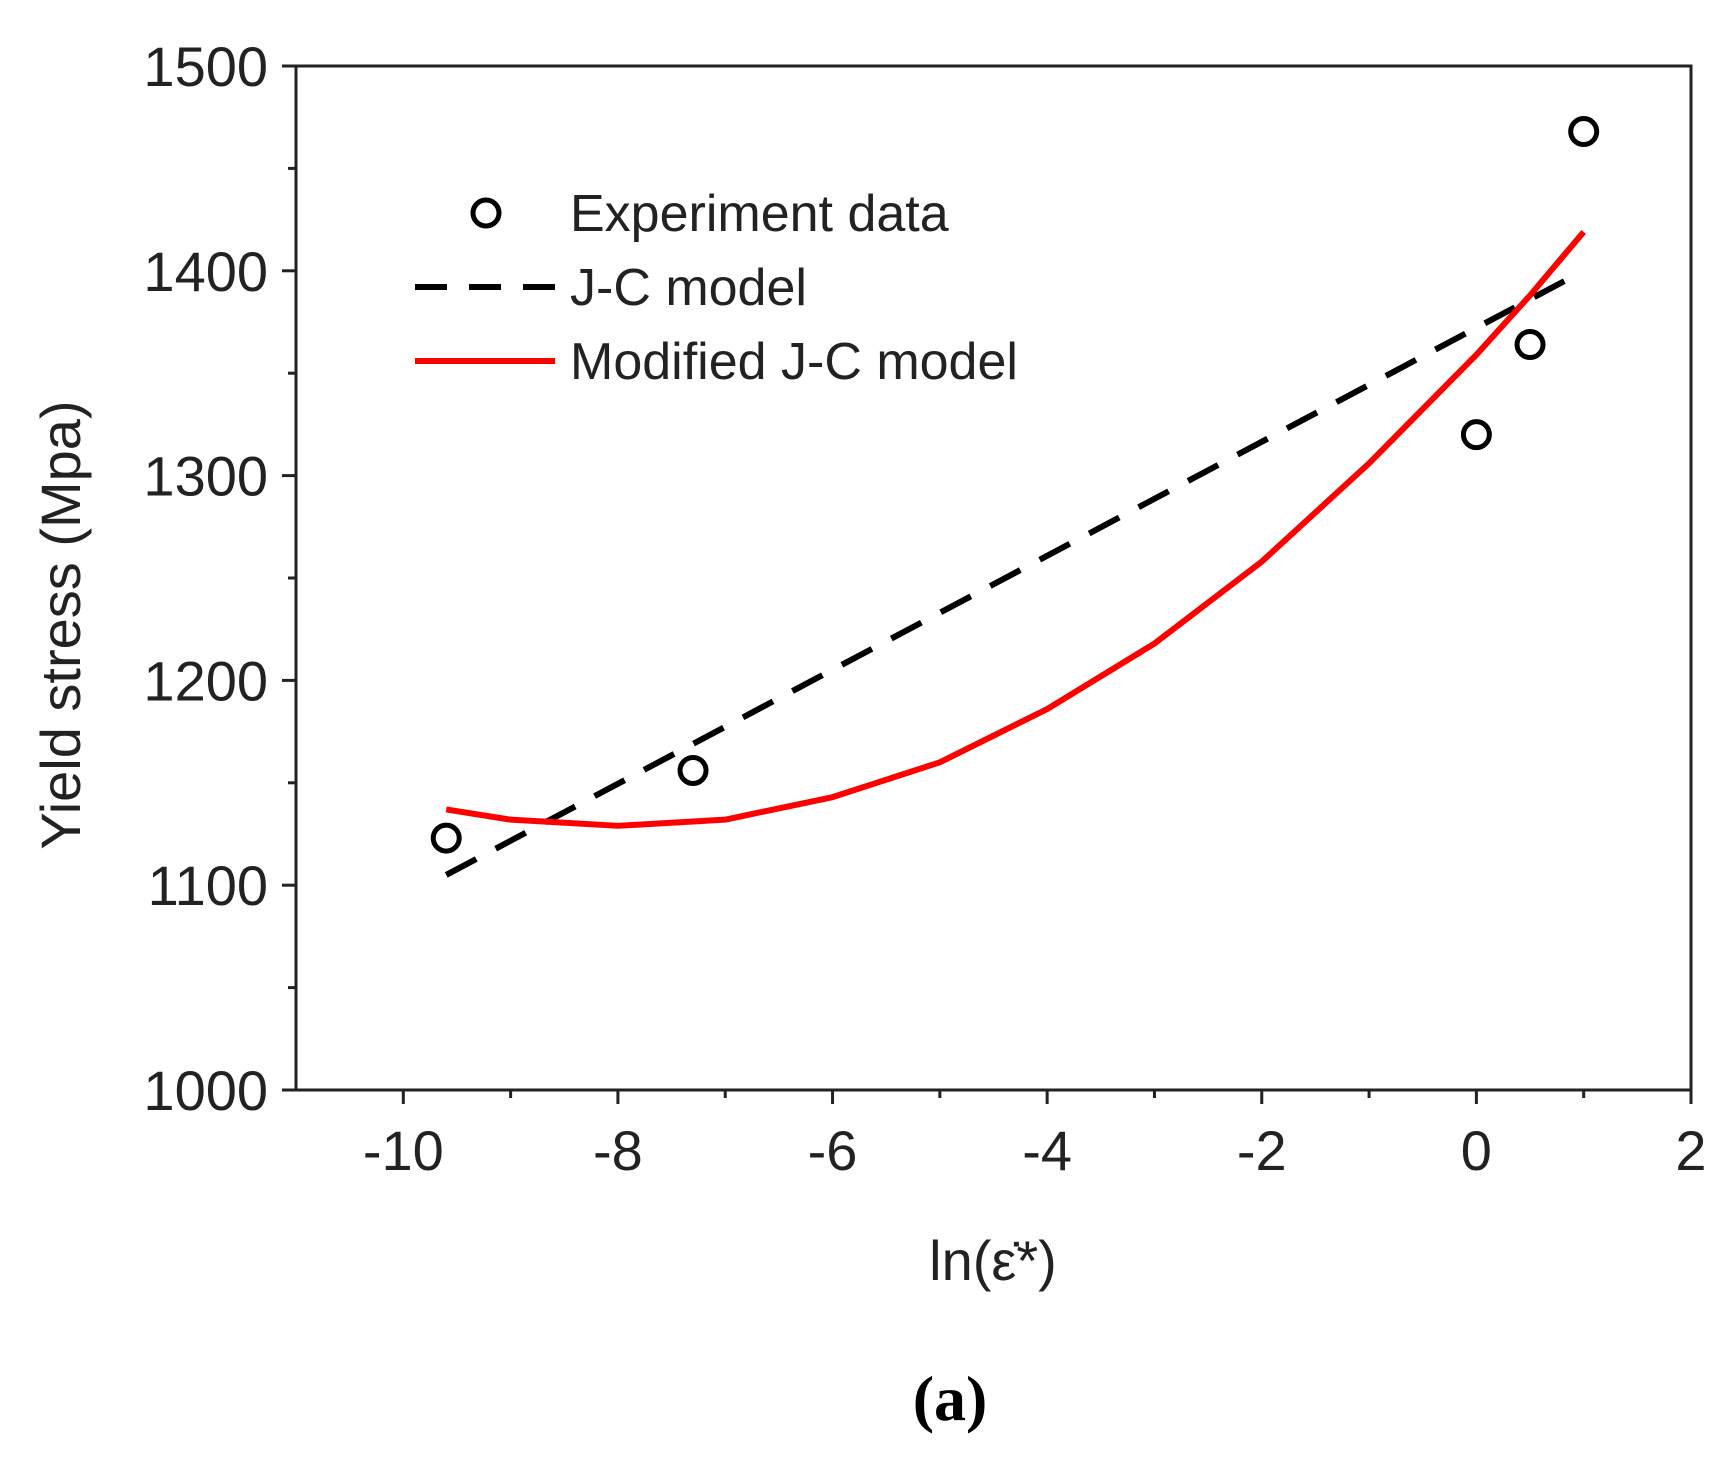  Describe the element at coordinates (993, 1260) in the screenshot. I see `x-axis-title: ln(ε̇*)` at that location.